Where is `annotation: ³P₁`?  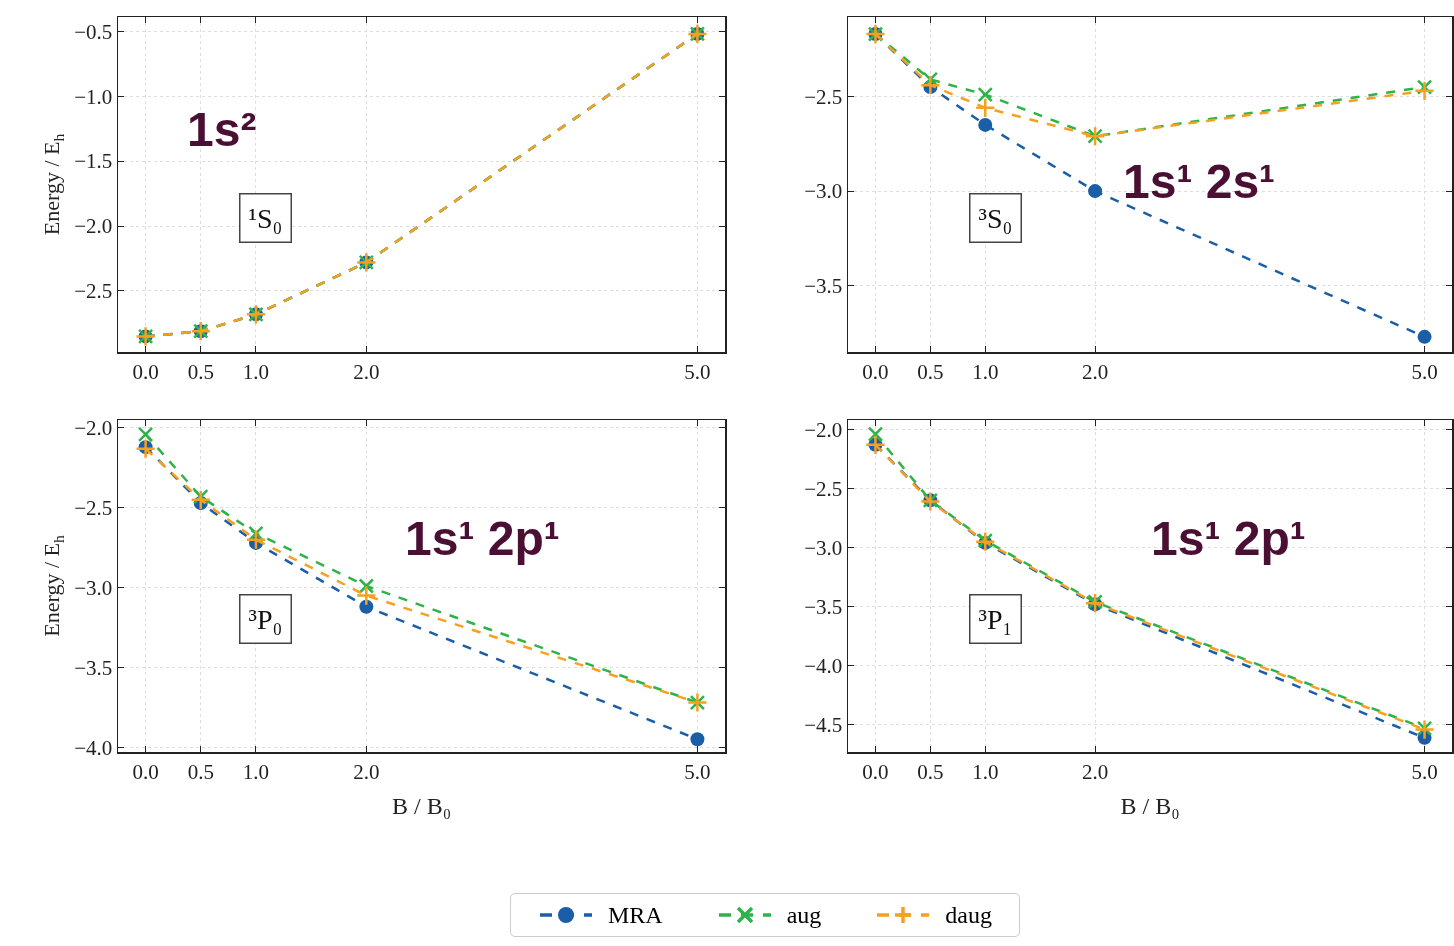 annotation: ³P₁ is located at coordinates (995, 619).